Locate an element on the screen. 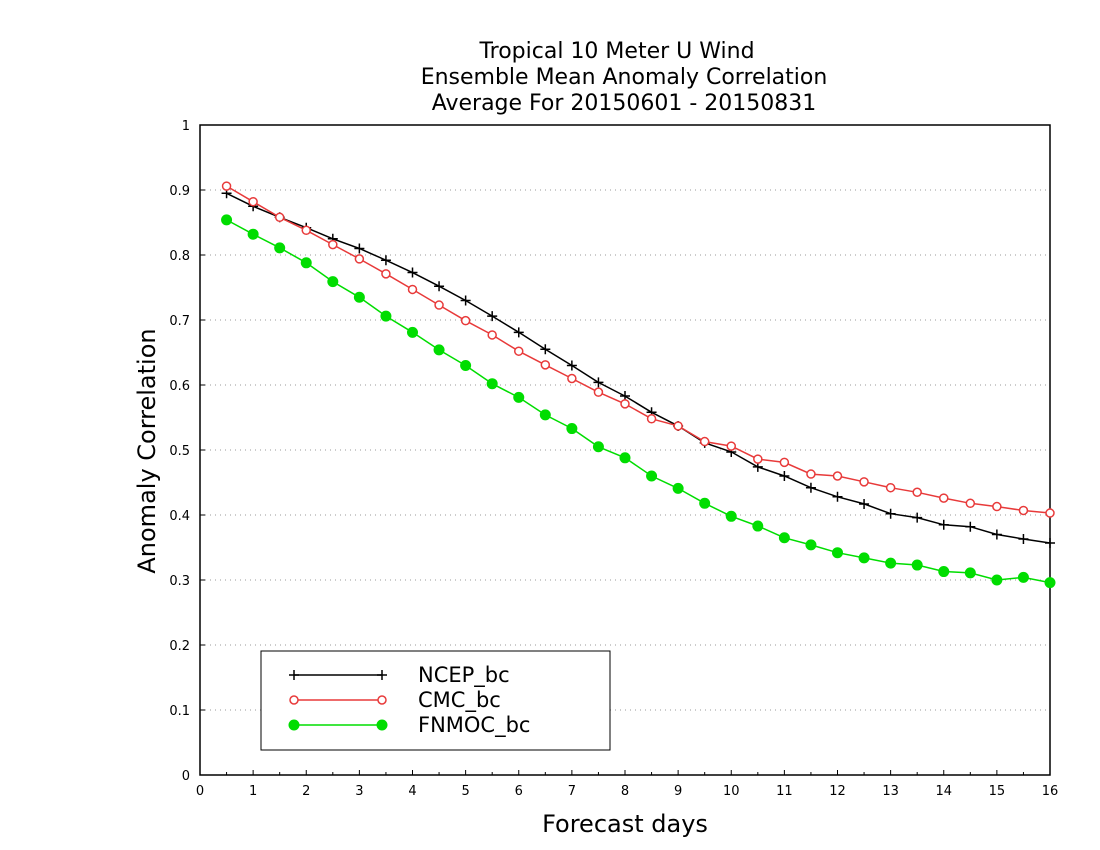 This screenshot has height=850, width=1100. x-tick-label: 2 is located at coordinates (306, 791).